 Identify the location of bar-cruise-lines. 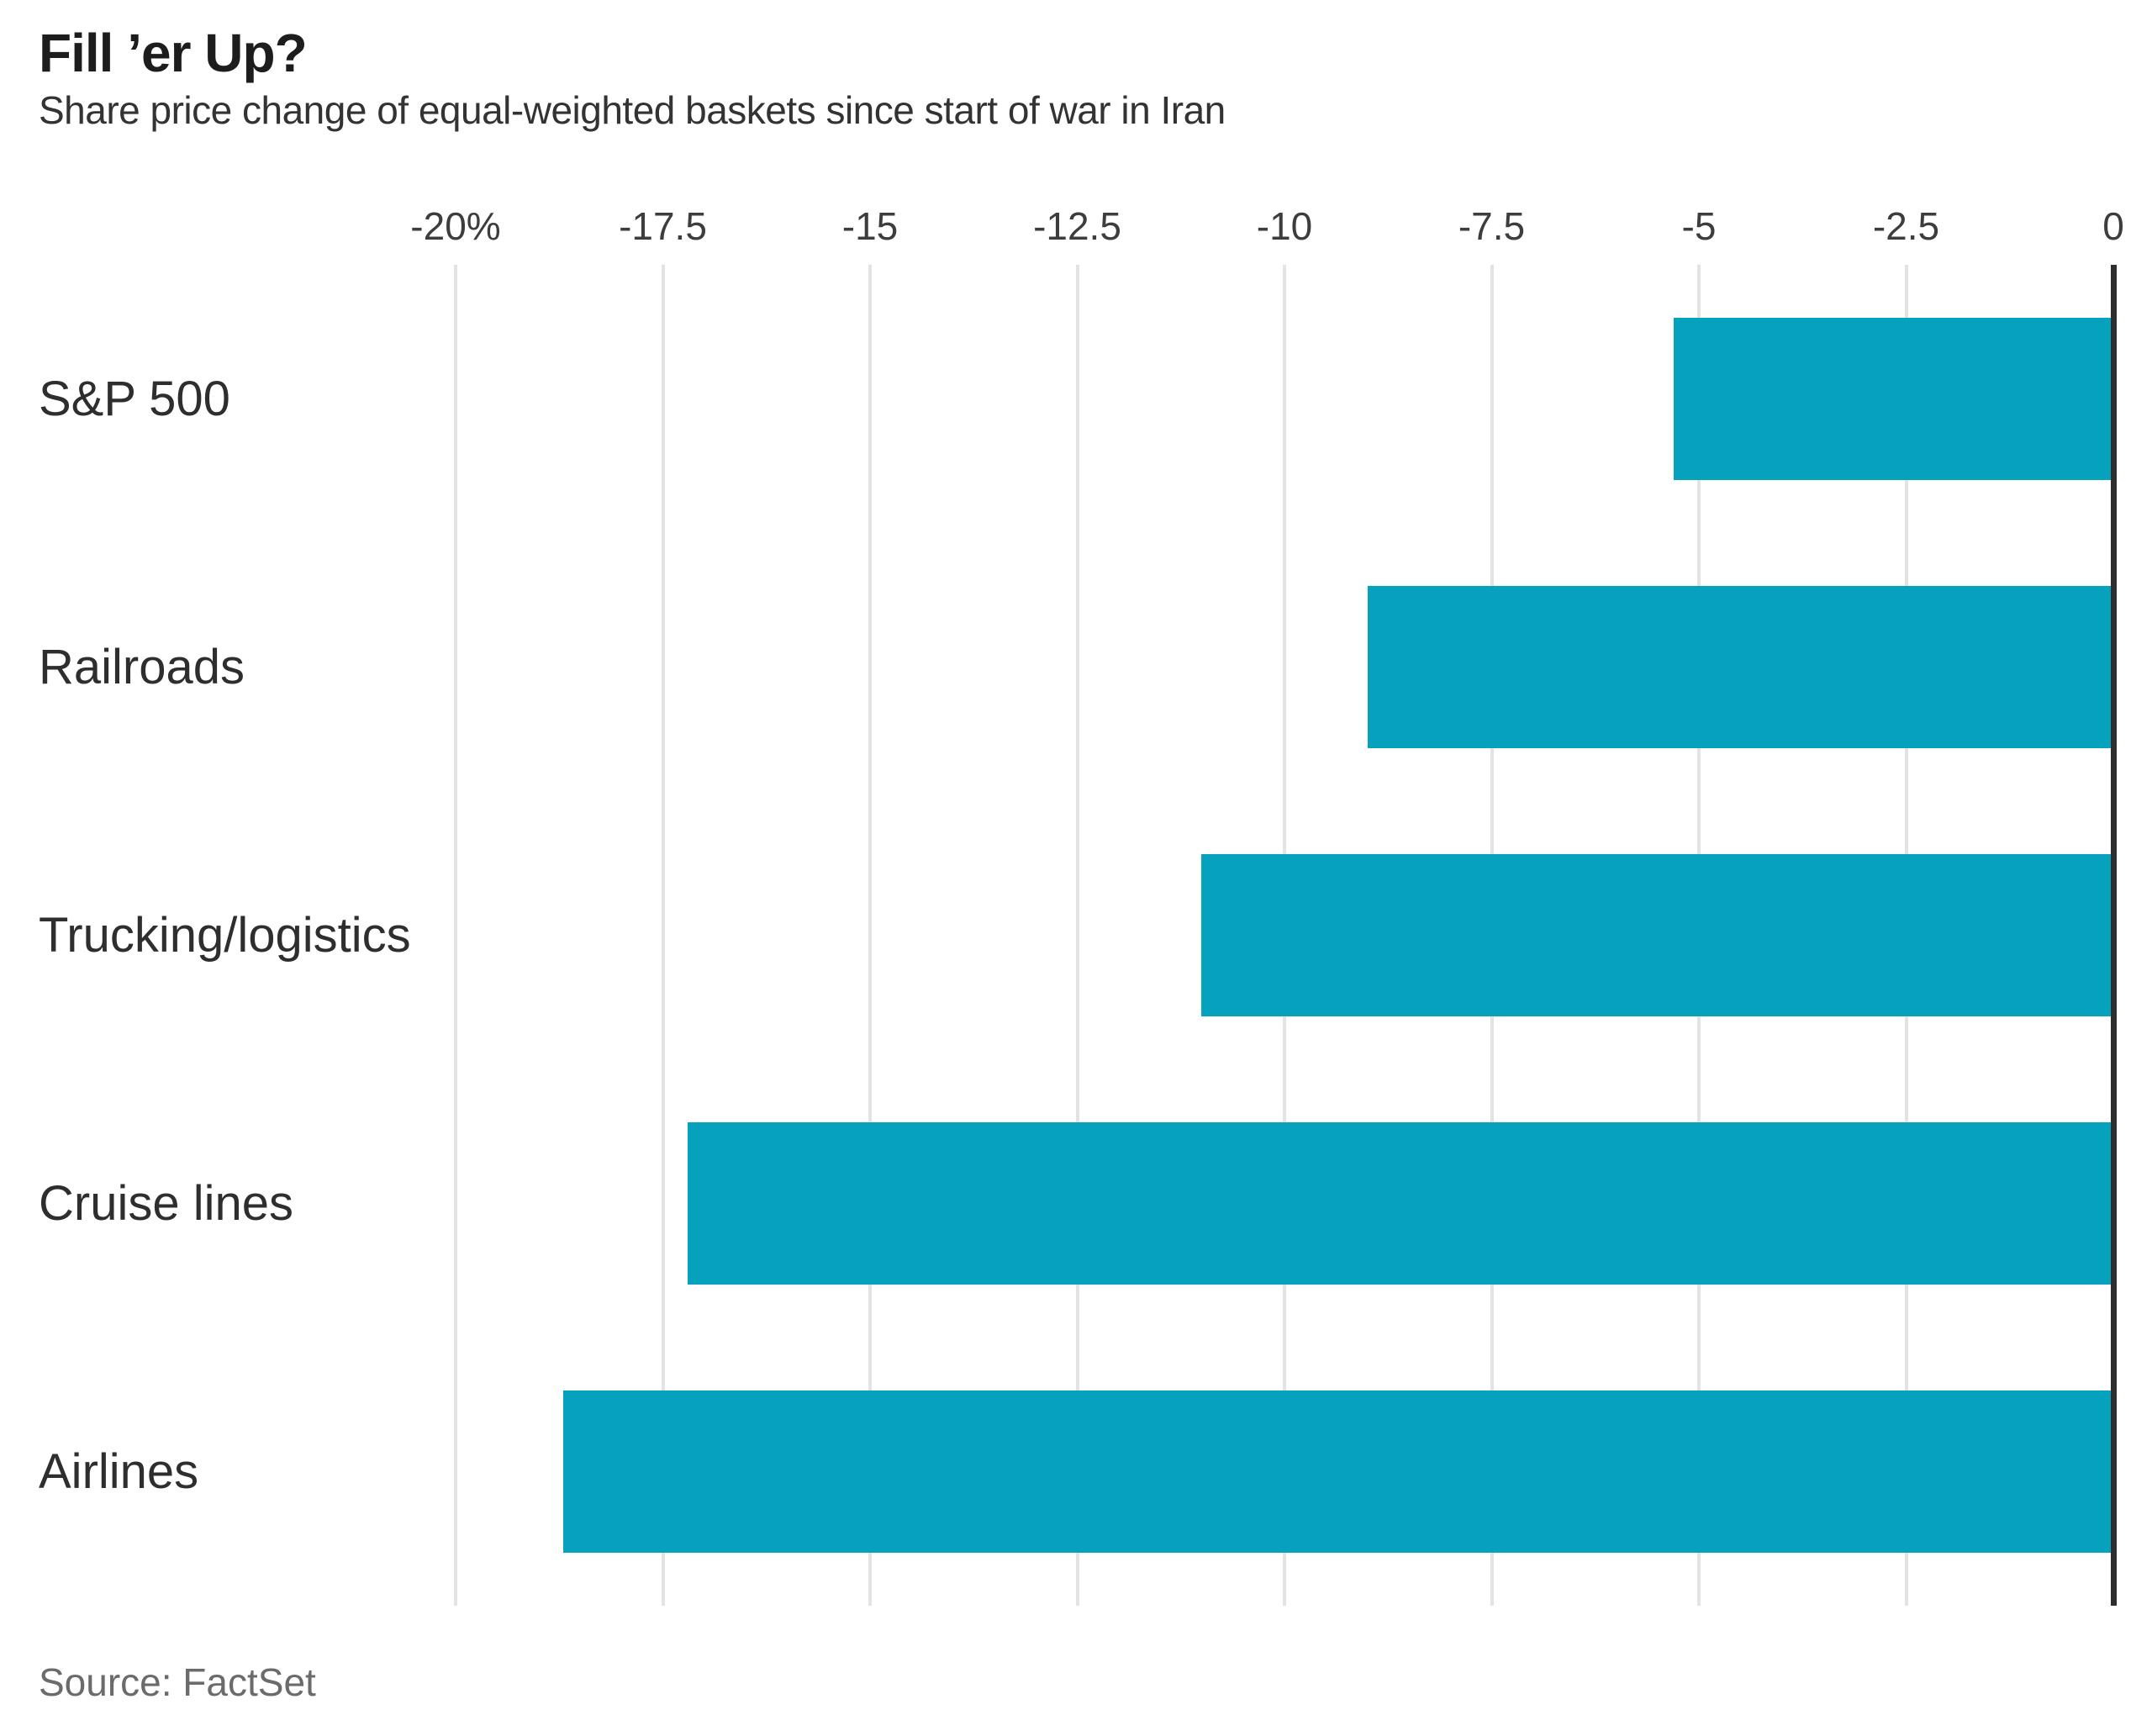
(1400, 1203).